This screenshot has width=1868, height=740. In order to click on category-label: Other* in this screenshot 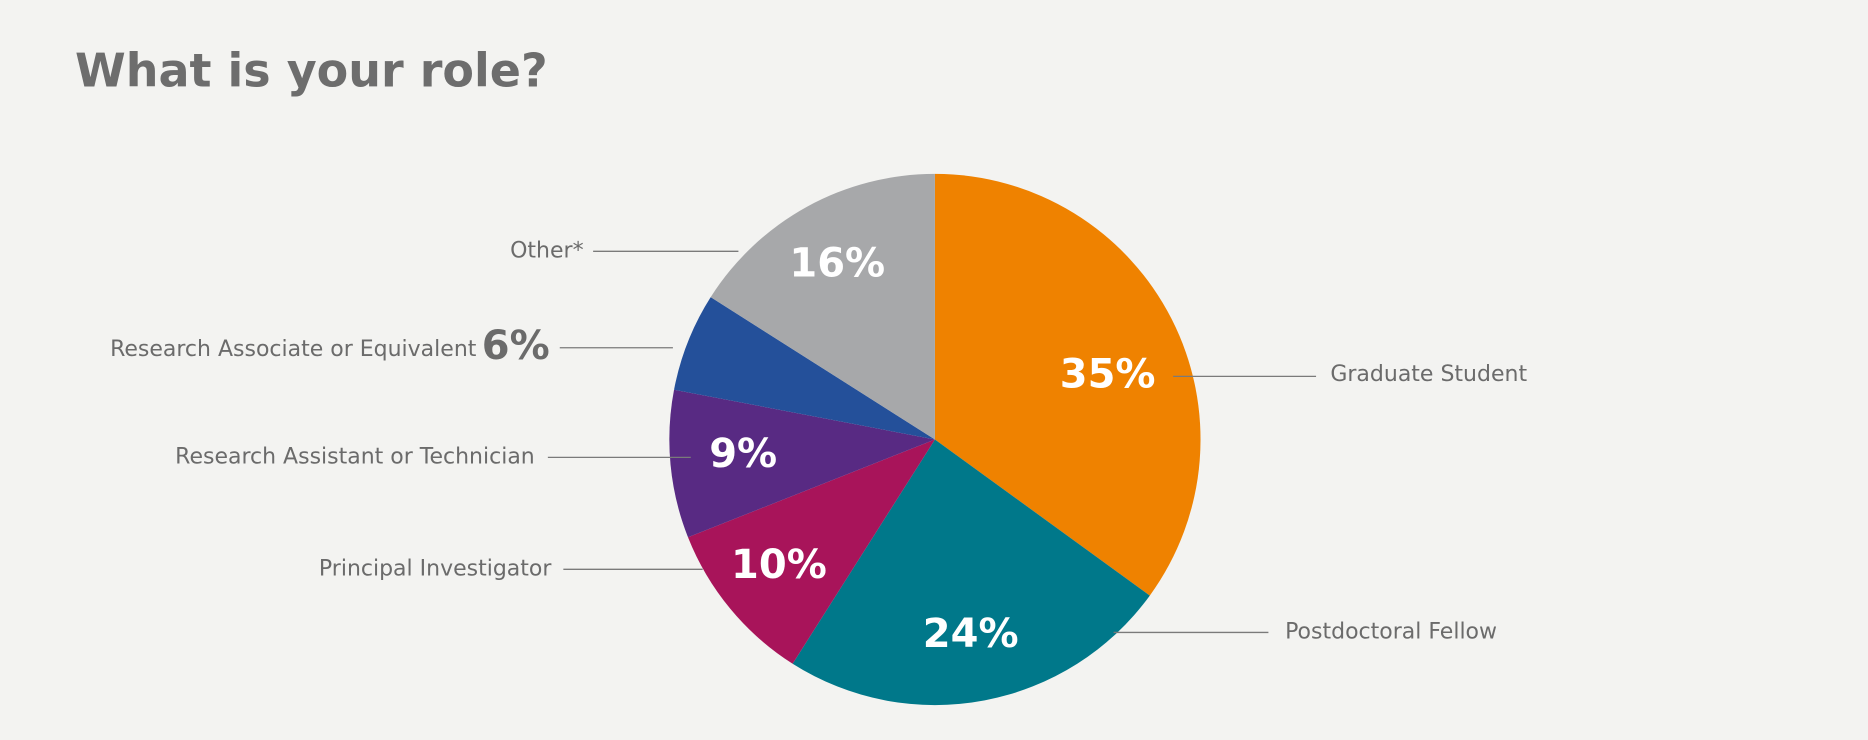, I will do `click(546, 250)`.